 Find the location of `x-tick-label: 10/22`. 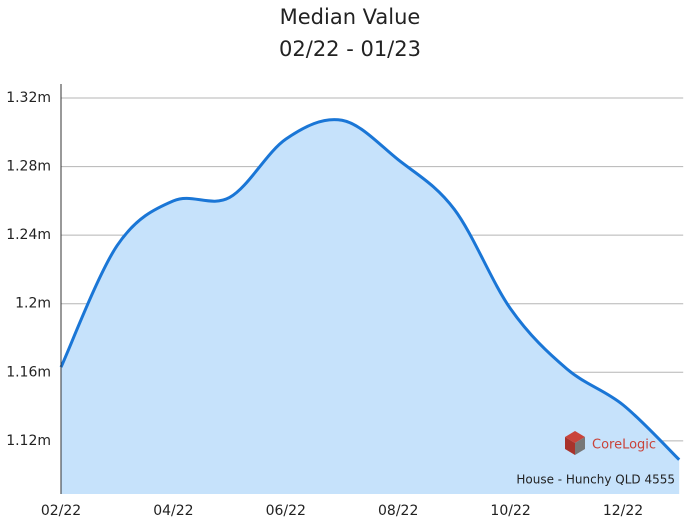

x-tick-label: 10/22 is located at coordinates (510, 511).